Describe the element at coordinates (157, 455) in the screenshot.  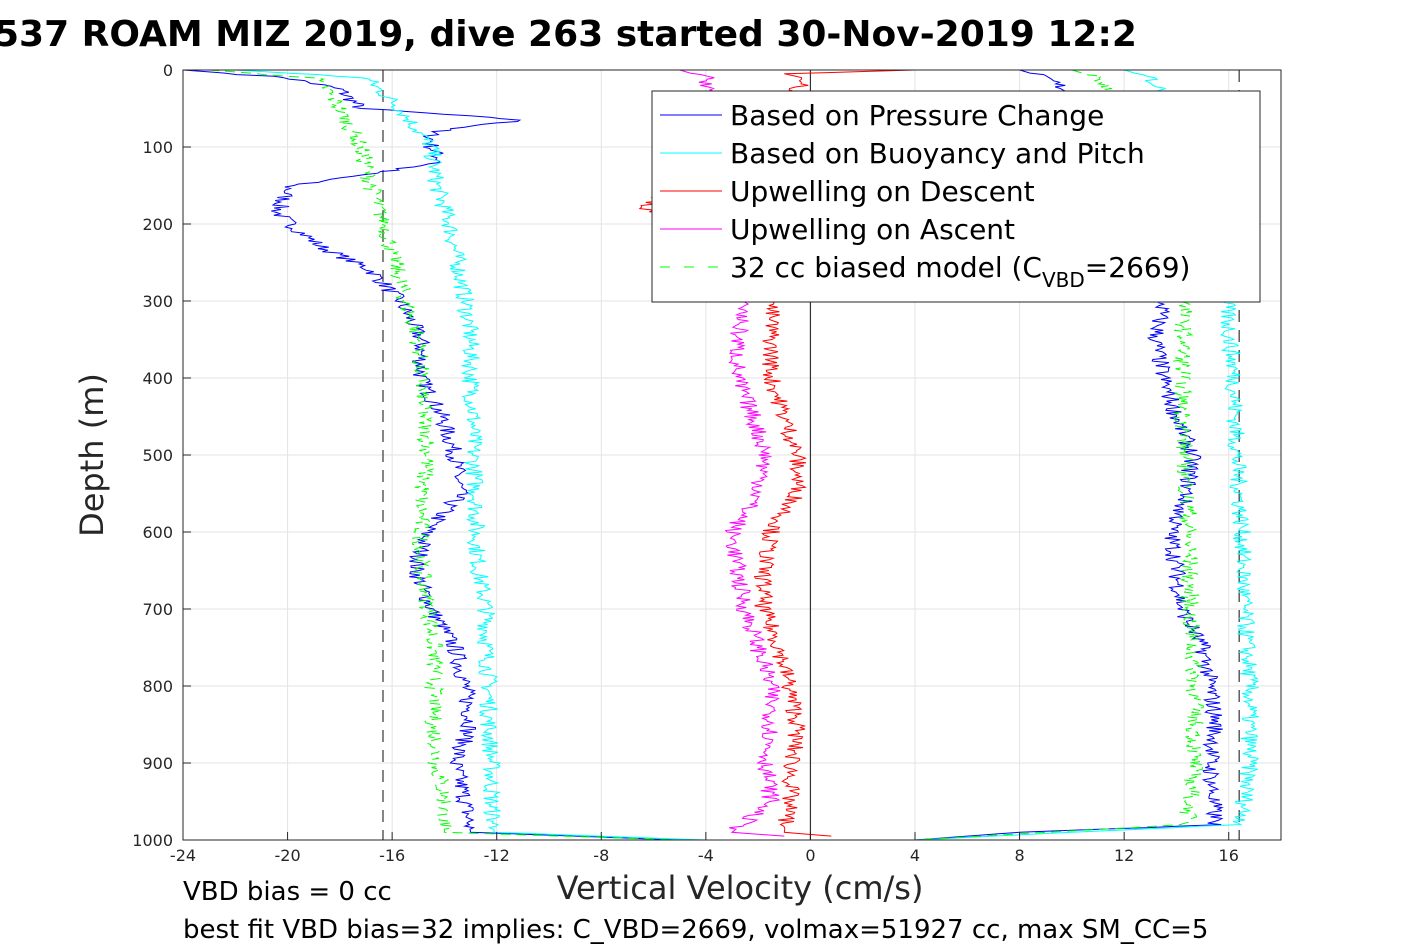
I see `y-tick-label: 500` at that location.